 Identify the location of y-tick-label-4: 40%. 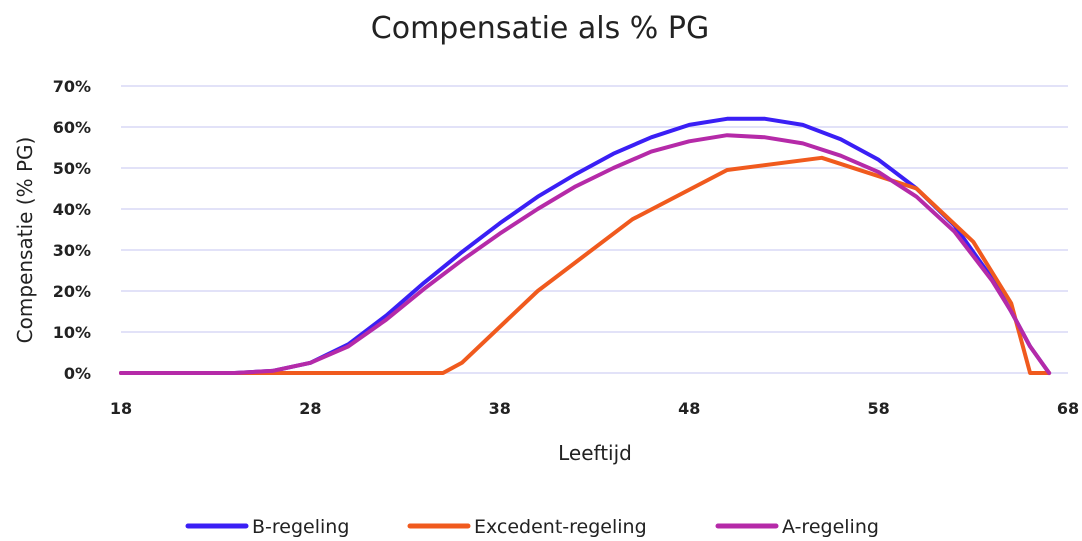
(72, 209).